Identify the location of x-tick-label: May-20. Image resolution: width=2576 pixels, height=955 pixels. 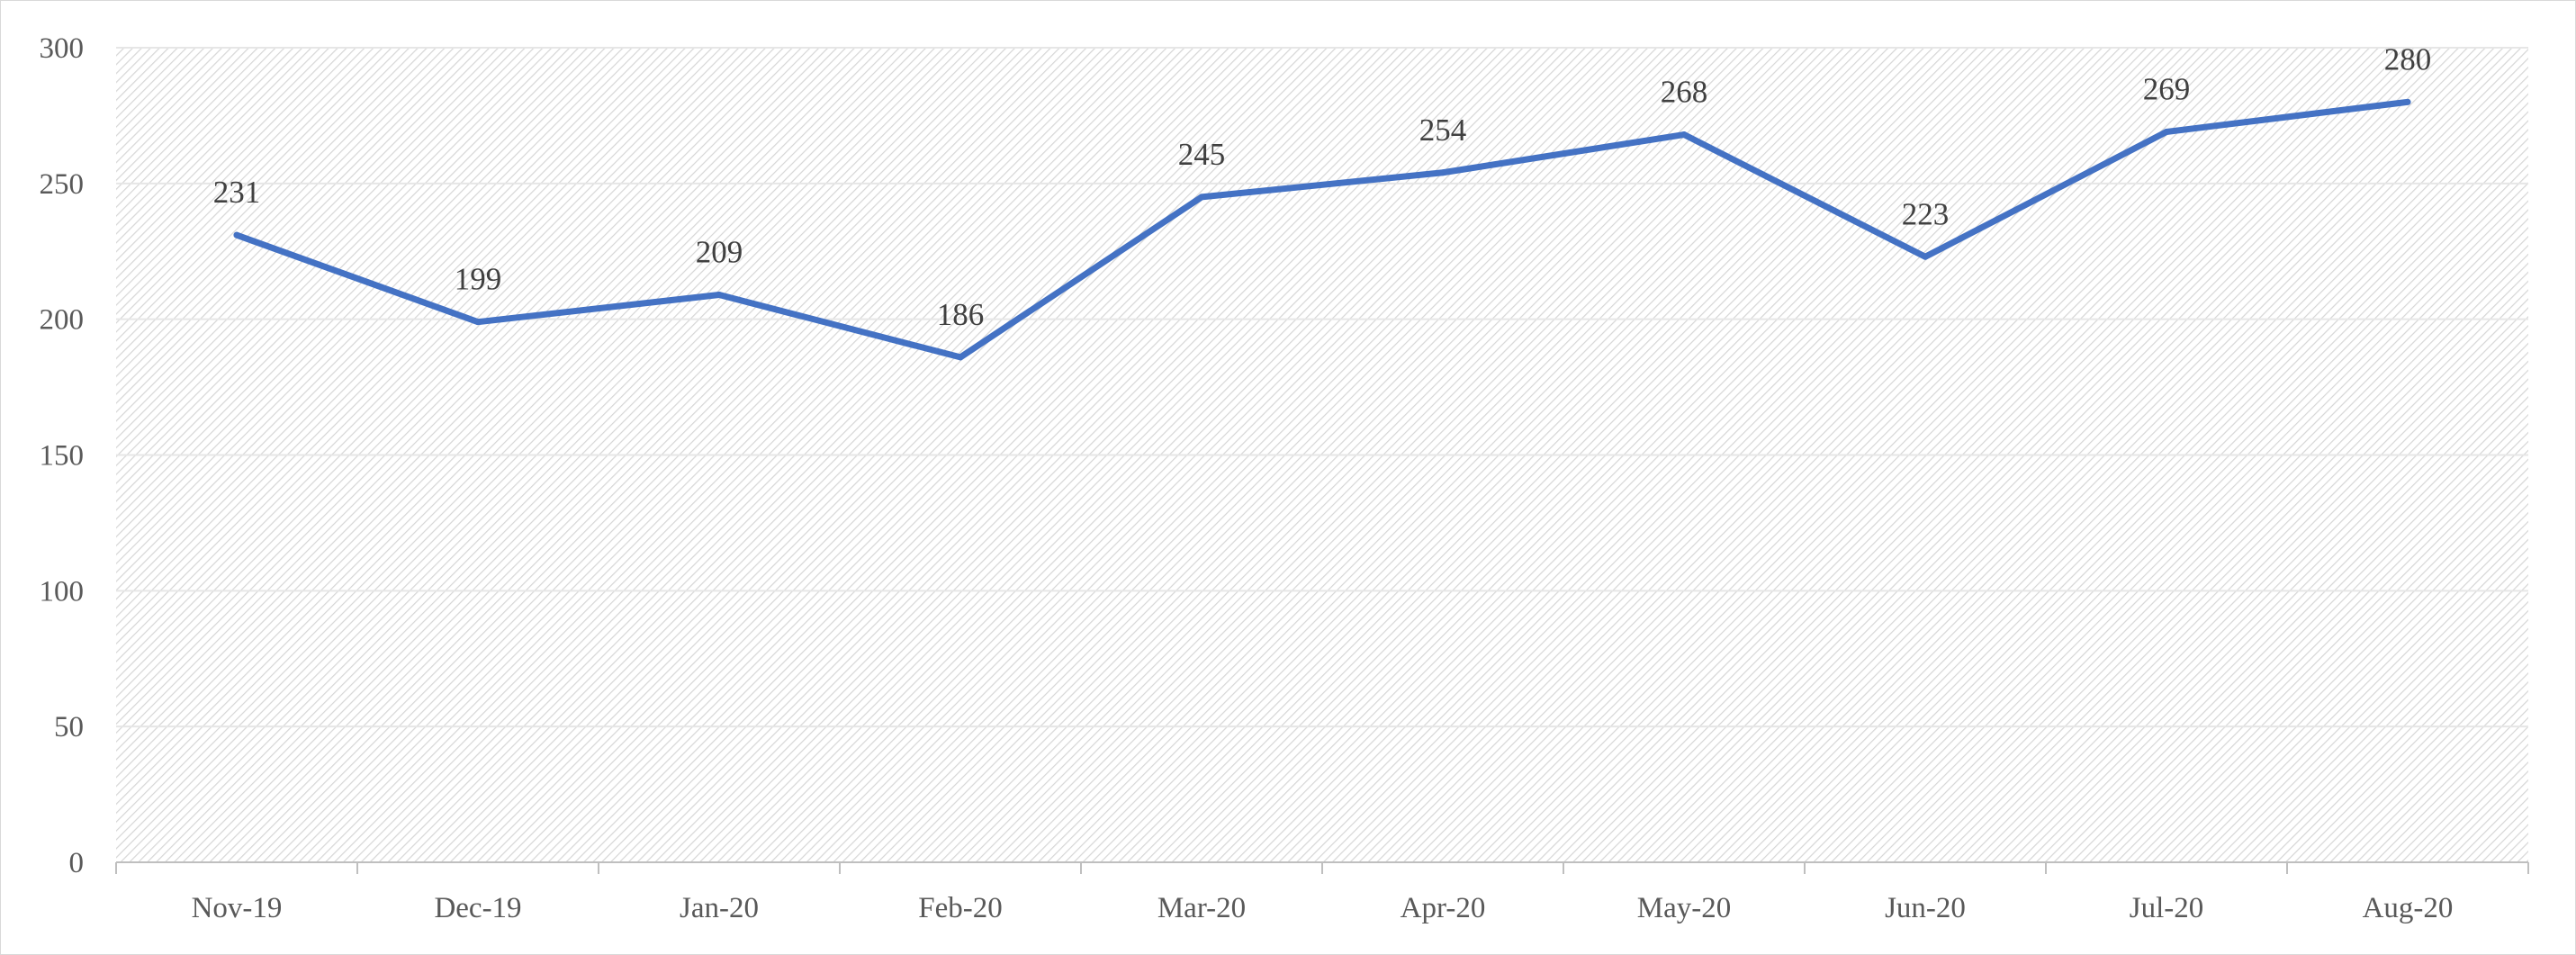
(1684, 908).